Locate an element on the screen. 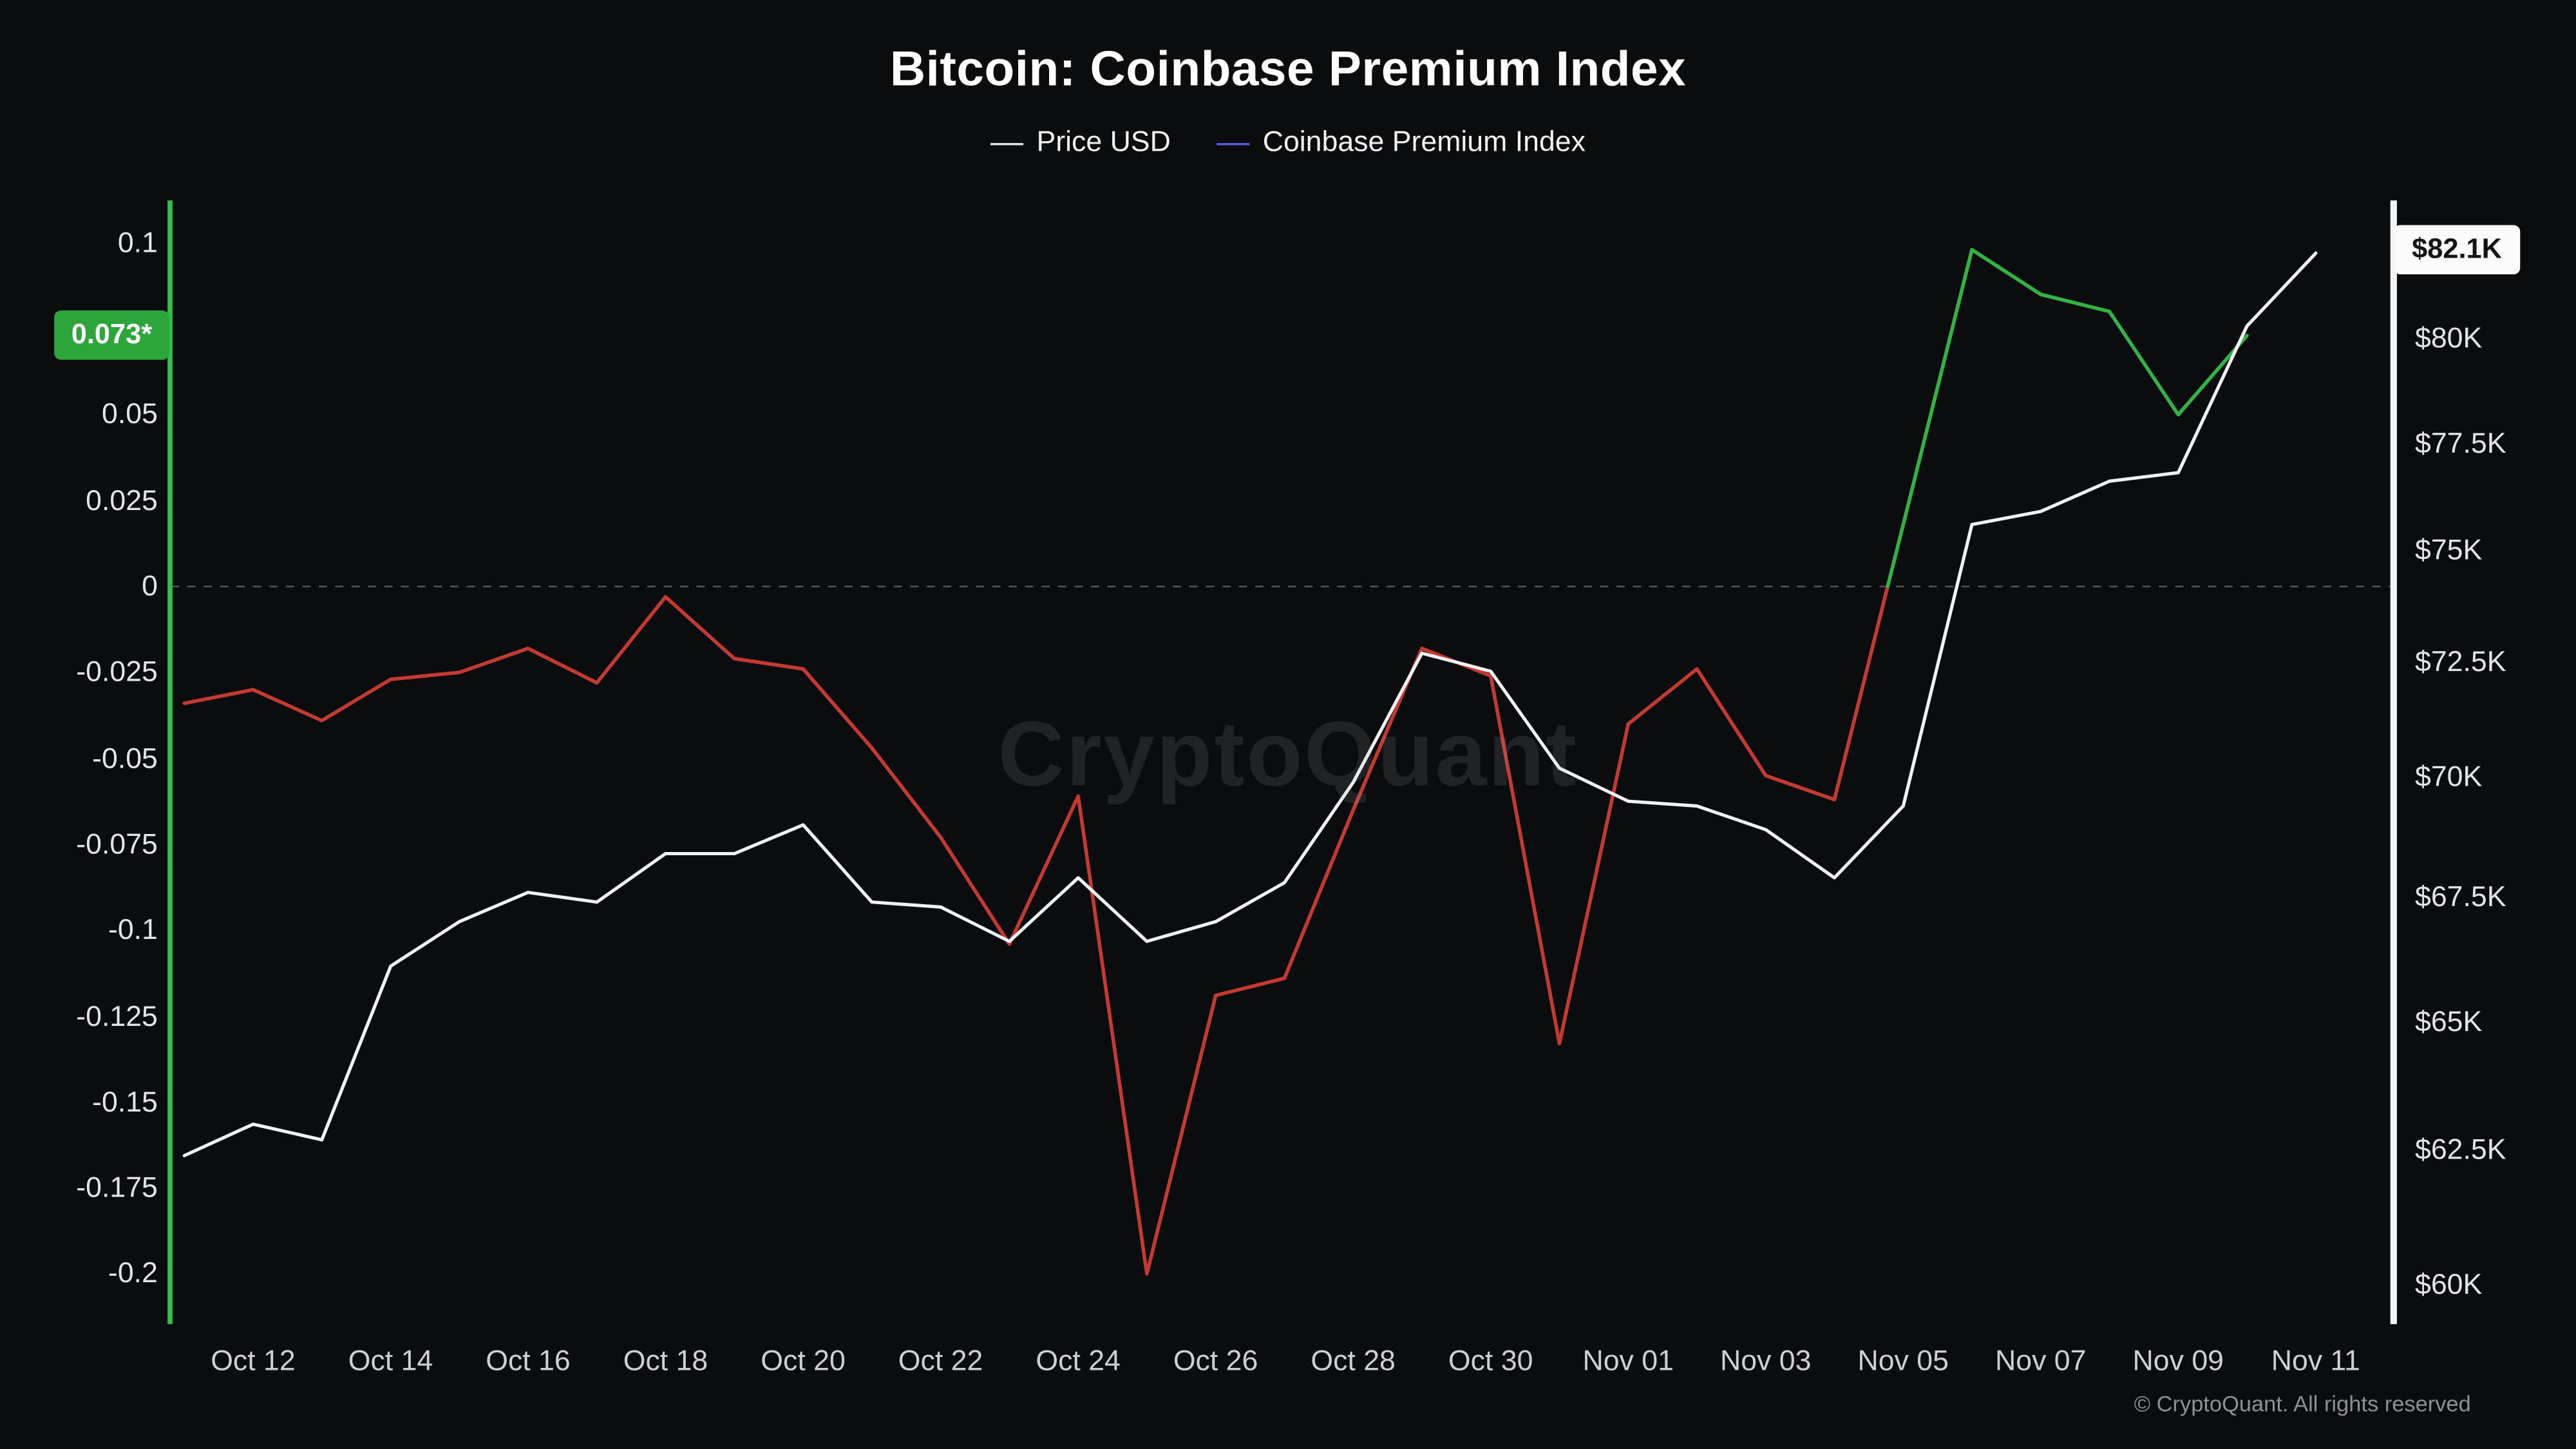  right-axis-line is located at coordinates (2394, 762).